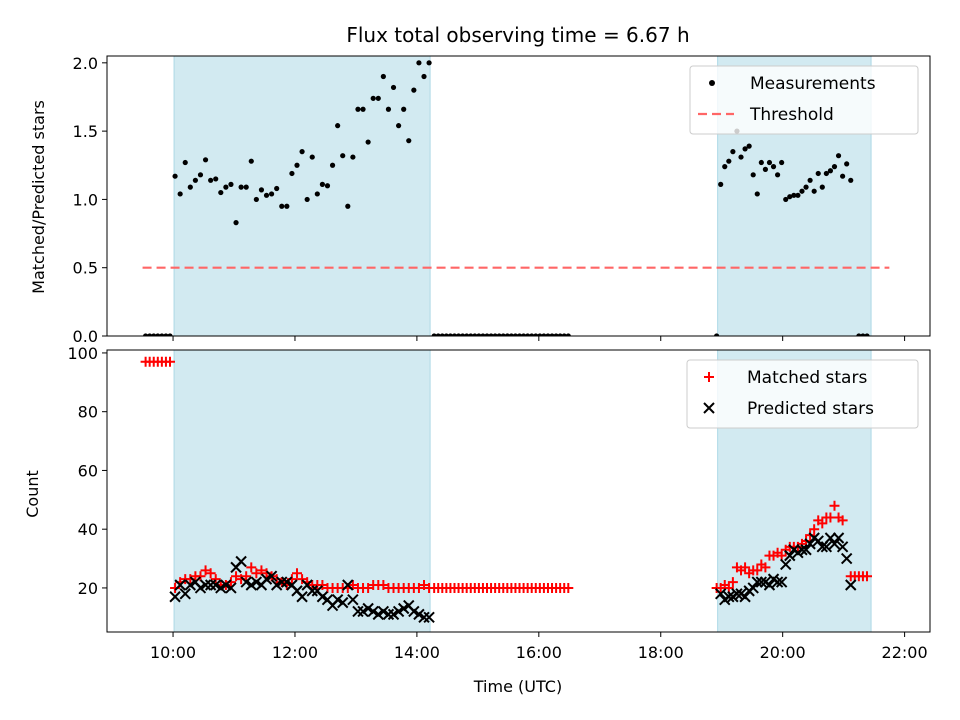 The width and height of the screenshot is (960, 720). Describe the element at coordinates (513, 578) in the screenshot. I see `series-predicted-stars` at that location.